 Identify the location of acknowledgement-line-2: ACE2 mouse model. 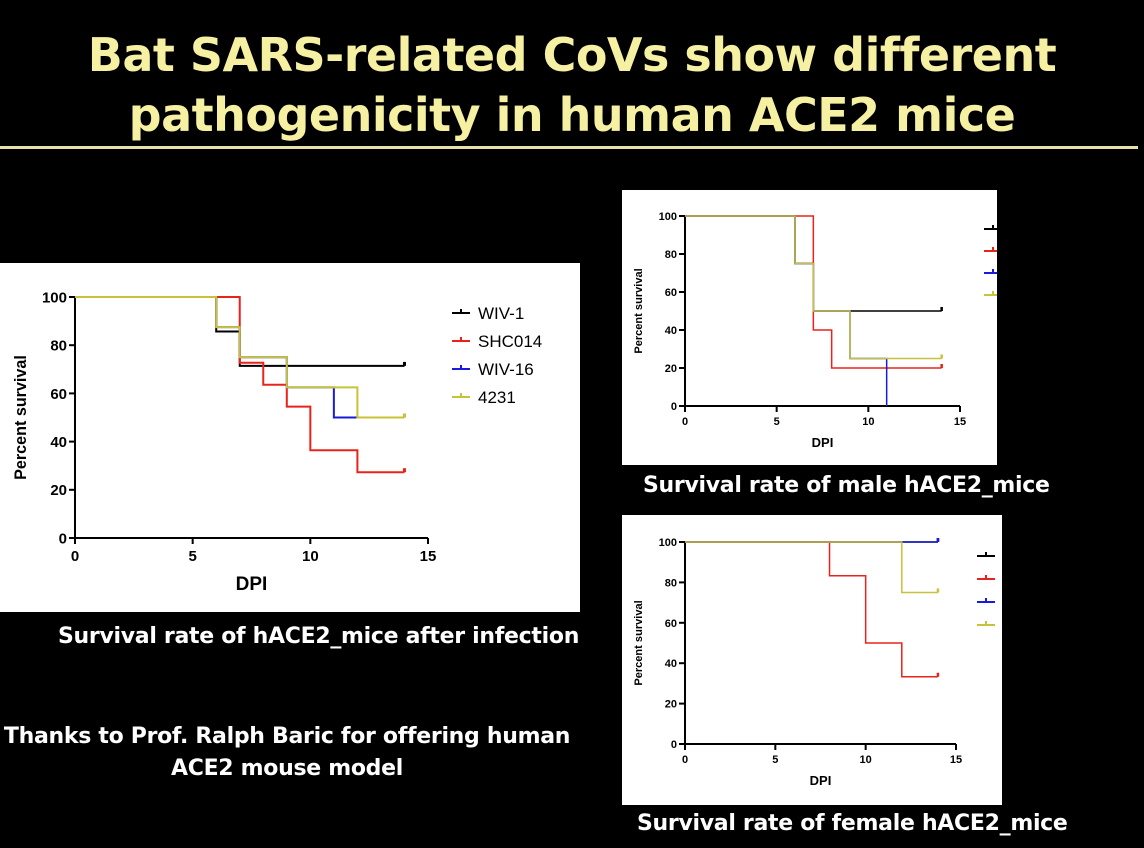
(287, 768).